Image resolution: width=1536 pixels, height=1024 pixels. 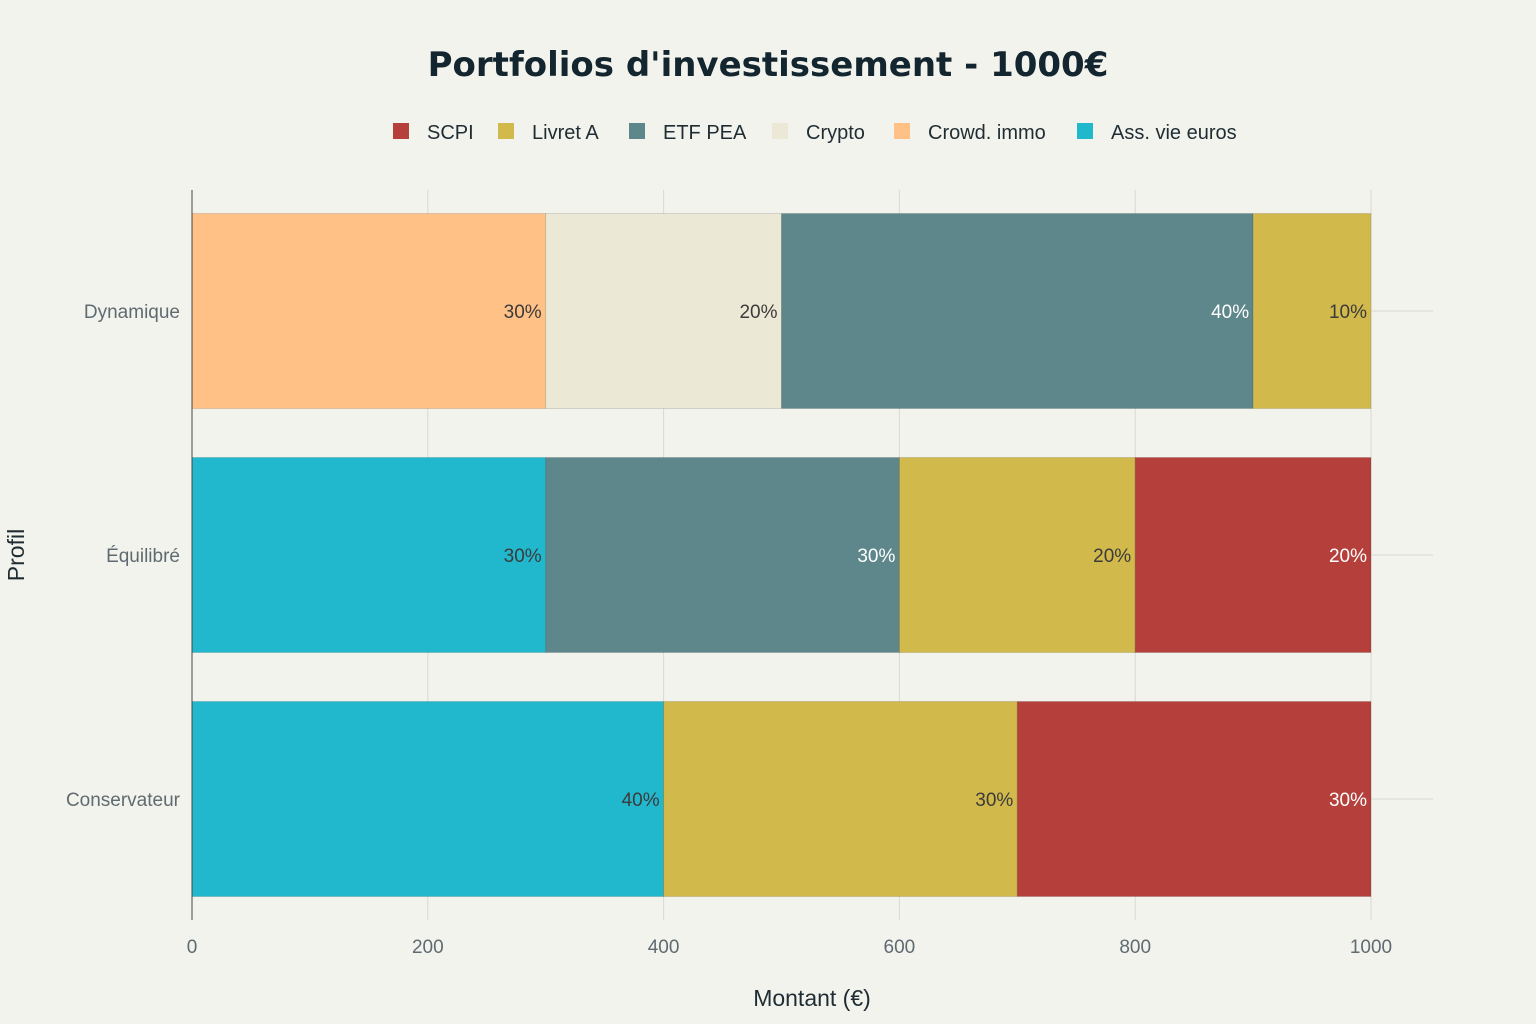 What do you see at coordinates (428, 947) in the screenshot?
I see `x-tick-label: 200` at bounding box center [428, 947].